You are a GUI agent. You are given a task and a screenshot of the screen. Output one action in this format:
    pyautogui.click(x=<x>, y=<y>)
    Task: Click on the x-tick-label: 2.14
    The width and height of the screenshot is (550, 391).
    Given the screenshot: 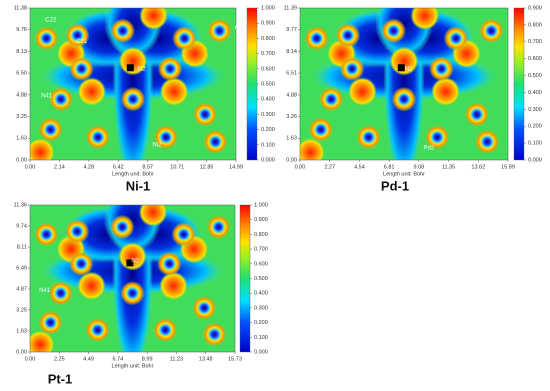 What is the action you would take?
    pyautogui.click(x=59, y=167)
    